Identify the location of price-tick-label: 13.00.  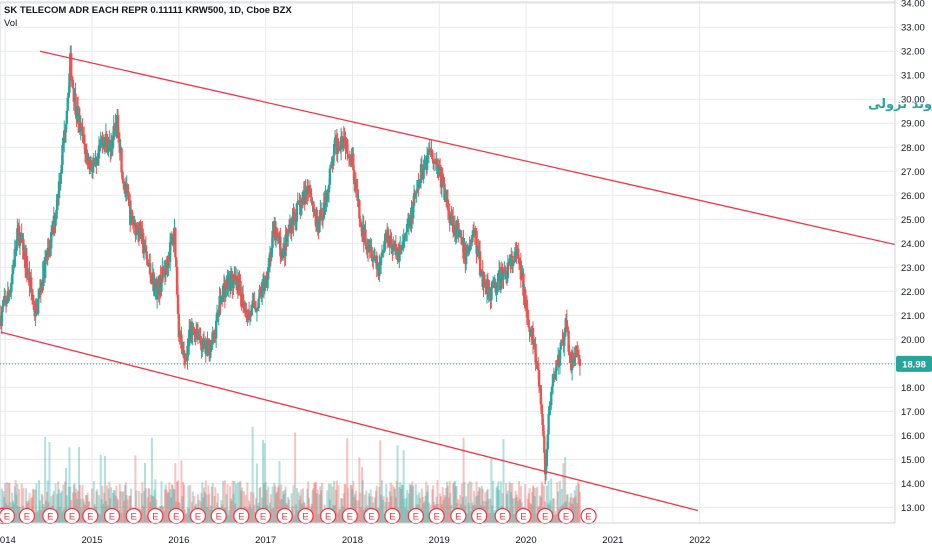
(913, 508).